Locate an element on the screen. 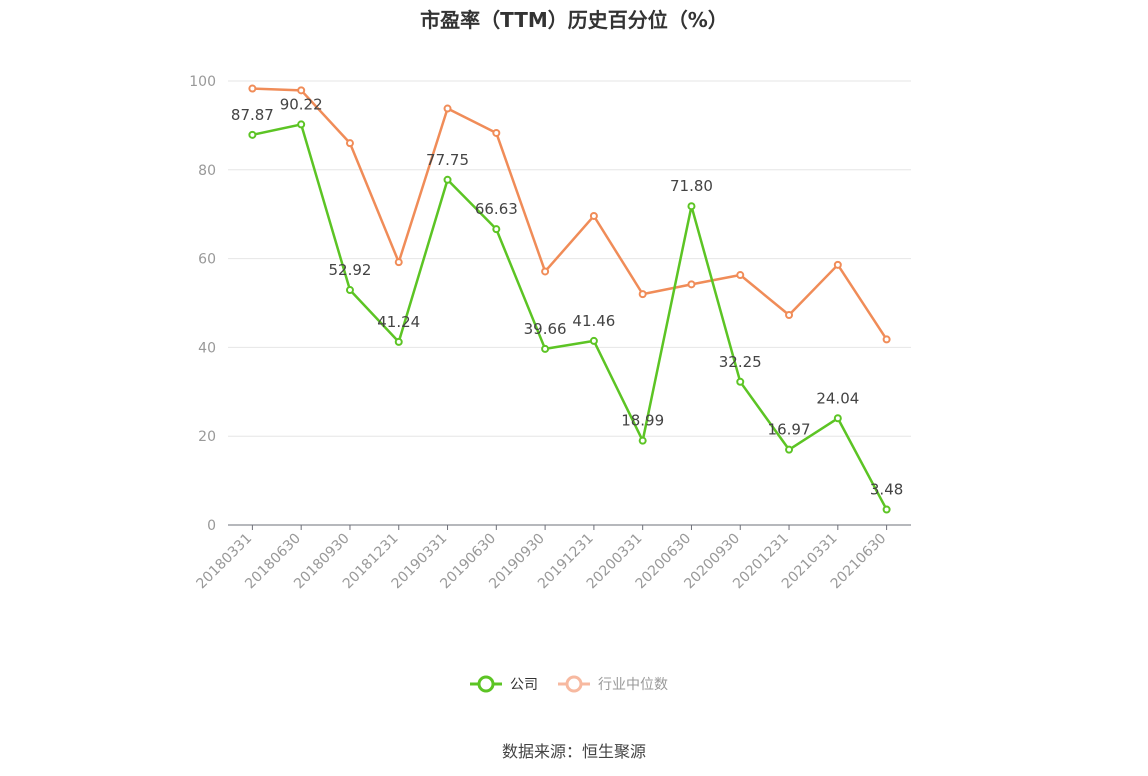  y-tick-label: 0 is located at coordinates (211, 526).